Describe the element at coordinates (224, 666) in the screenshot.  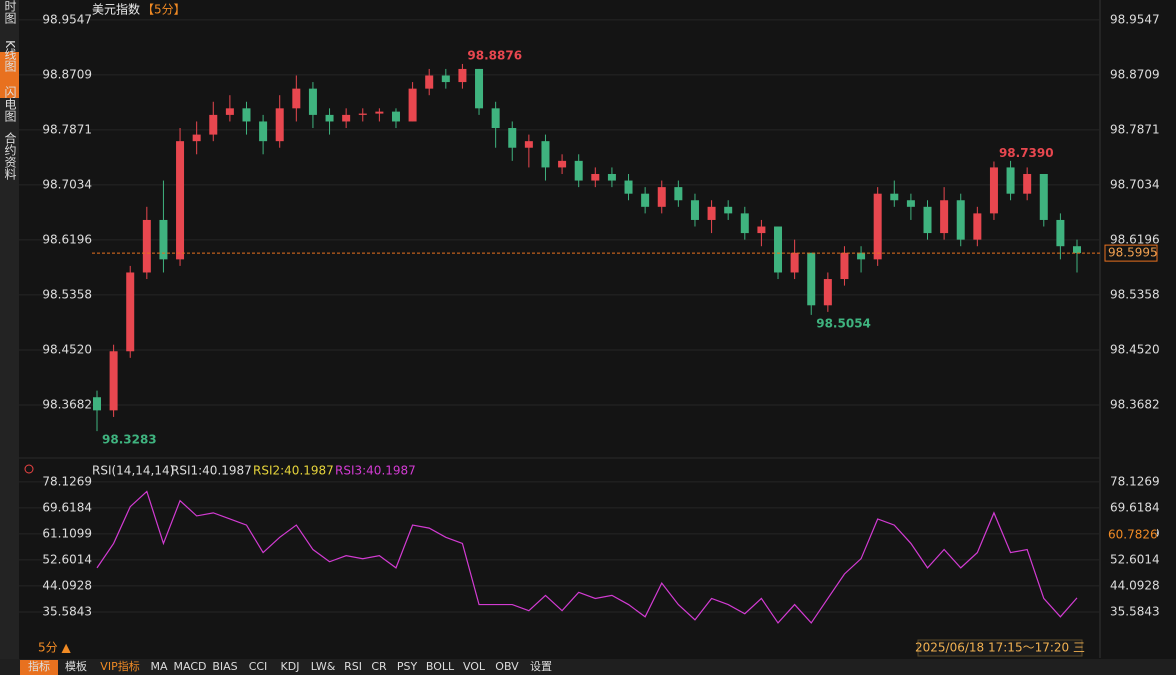
I see `toolbar-tab: BIAS` at that location.